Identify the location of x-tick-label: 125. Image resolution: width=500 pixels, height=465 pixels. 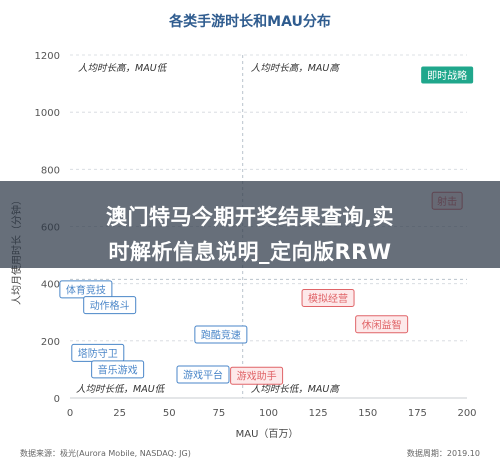
(318, 413).